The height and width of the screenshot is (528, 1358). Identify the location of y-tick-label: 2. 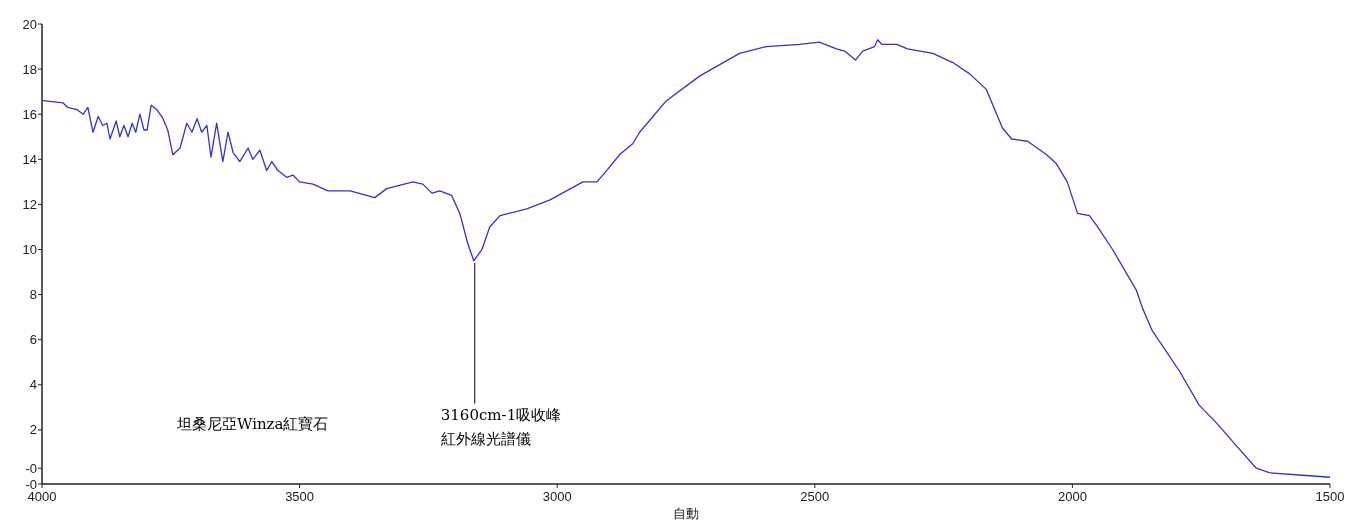
(33, 430).